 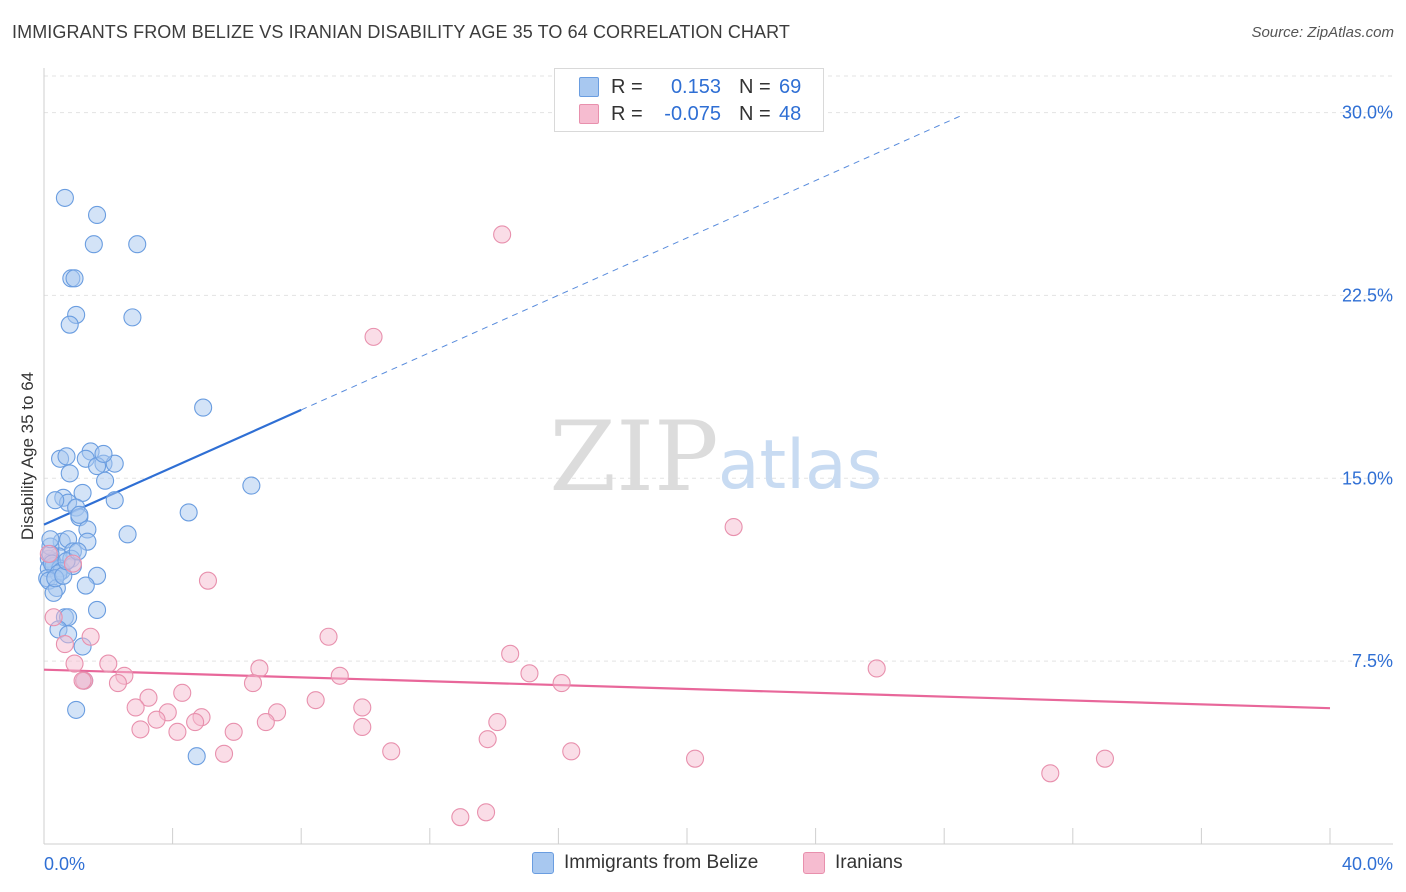 I want to click on x-tick-label-min: 0.0%, so click(x=64, y=864).